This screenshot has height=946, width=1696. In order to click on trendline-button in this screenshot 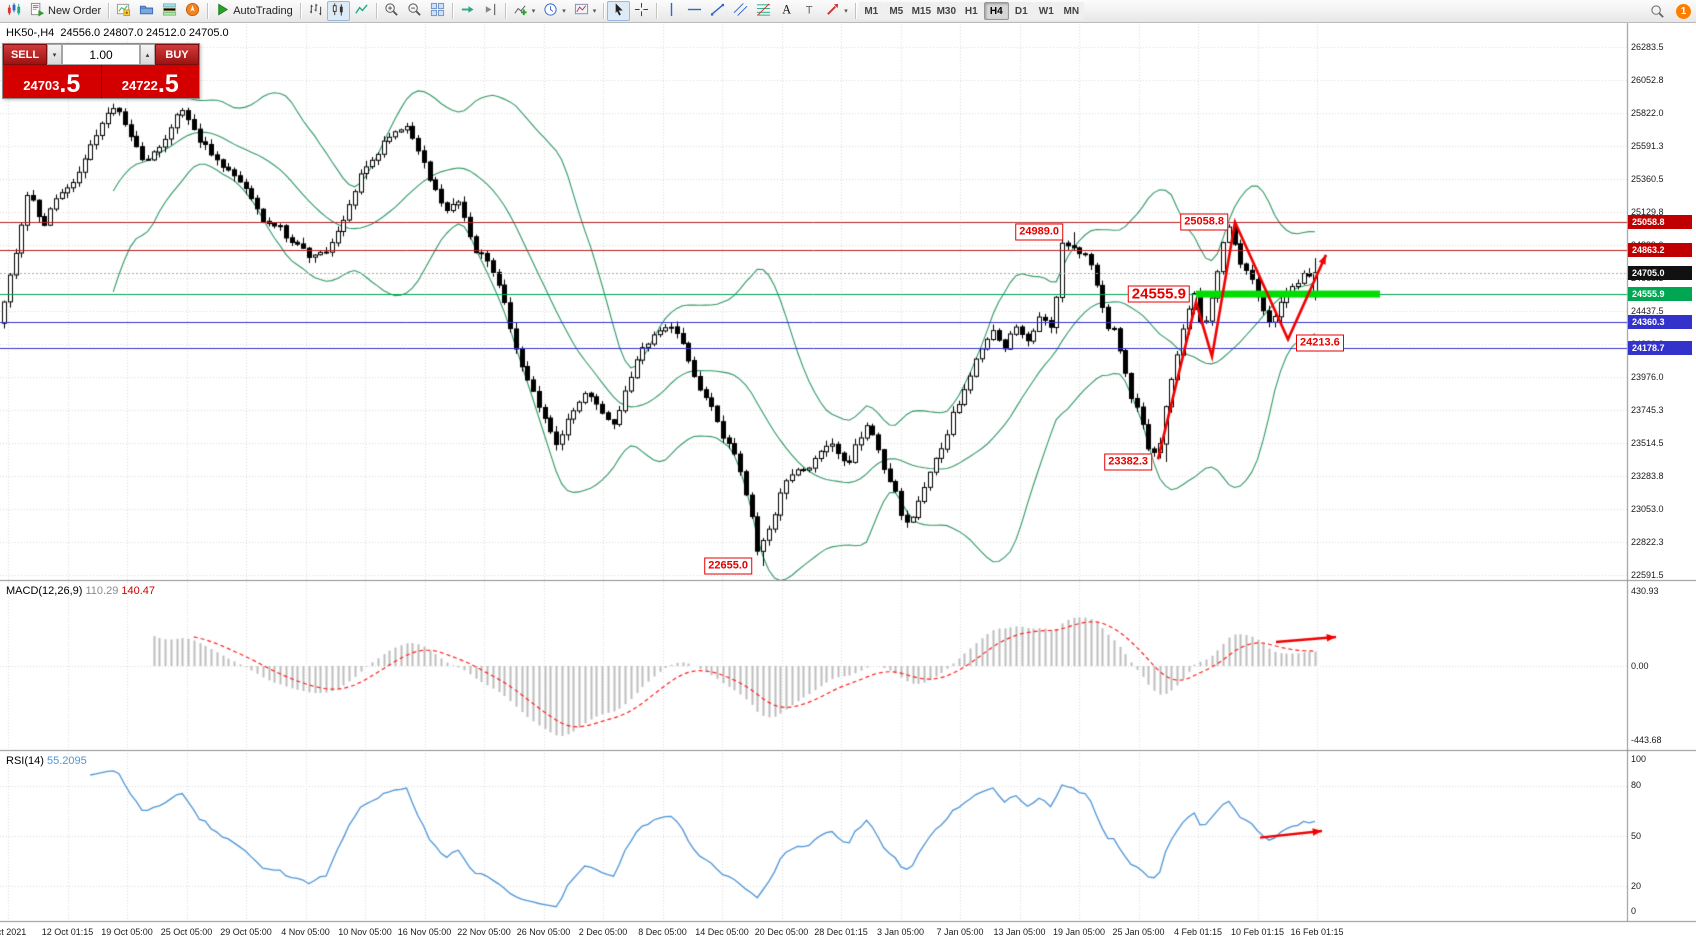, I will do `click(717, 11)`.